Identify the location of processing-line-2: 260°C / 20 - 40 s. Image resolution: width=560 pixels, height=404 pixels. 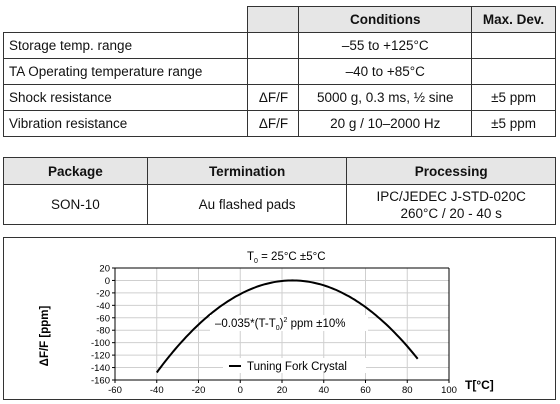
(451, 213).